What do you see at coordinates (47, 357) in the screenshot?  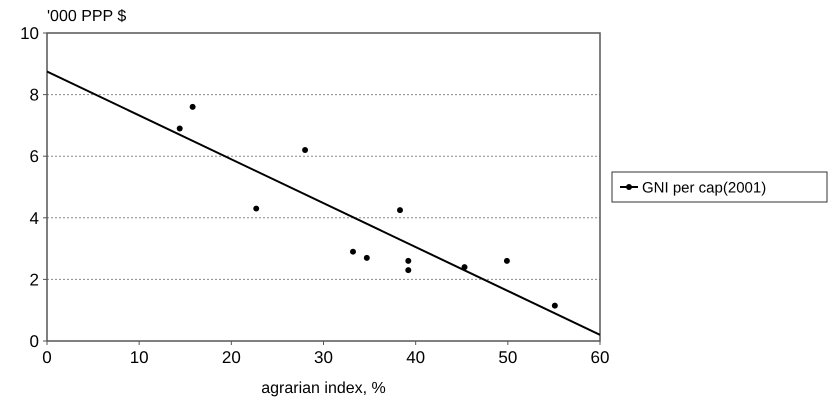 I see `x-tick-label: 0` at bounding box center [47, 357].